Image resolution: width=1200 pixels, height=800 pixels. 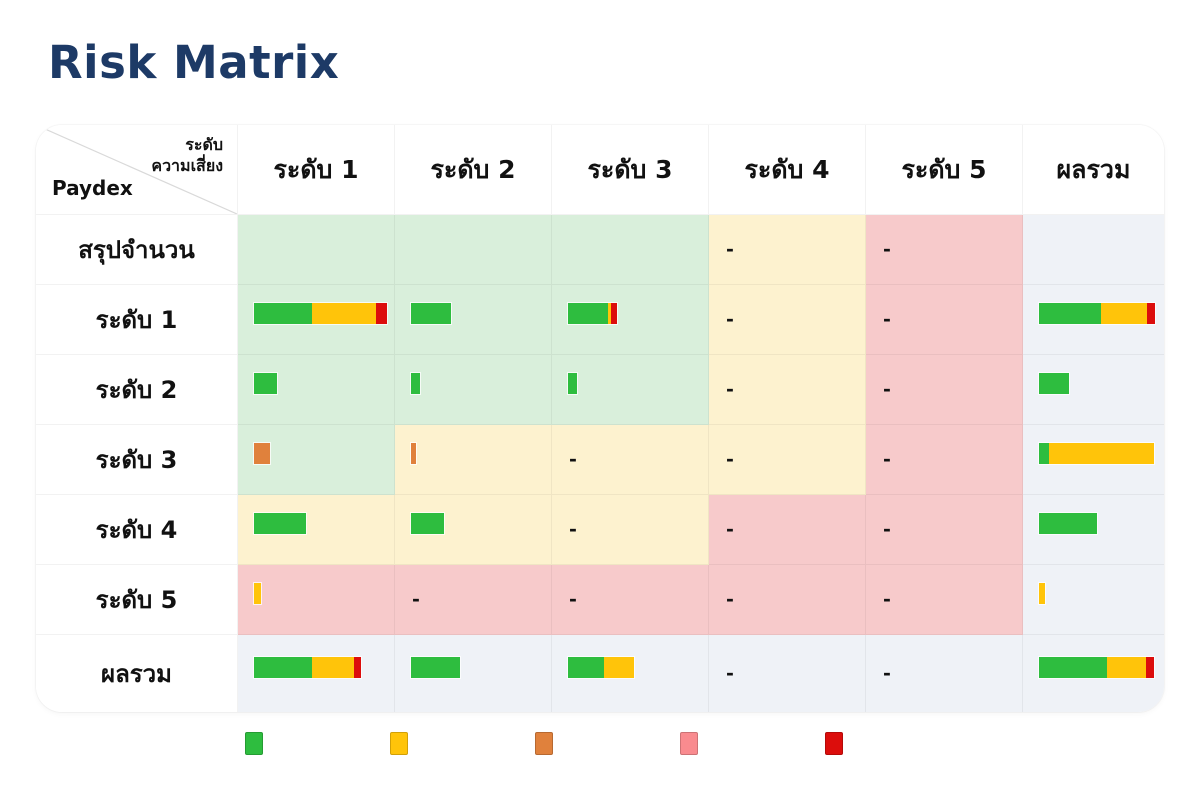 I want to click on matrix-cell-r7-c6, so click(x=1093, y=673).